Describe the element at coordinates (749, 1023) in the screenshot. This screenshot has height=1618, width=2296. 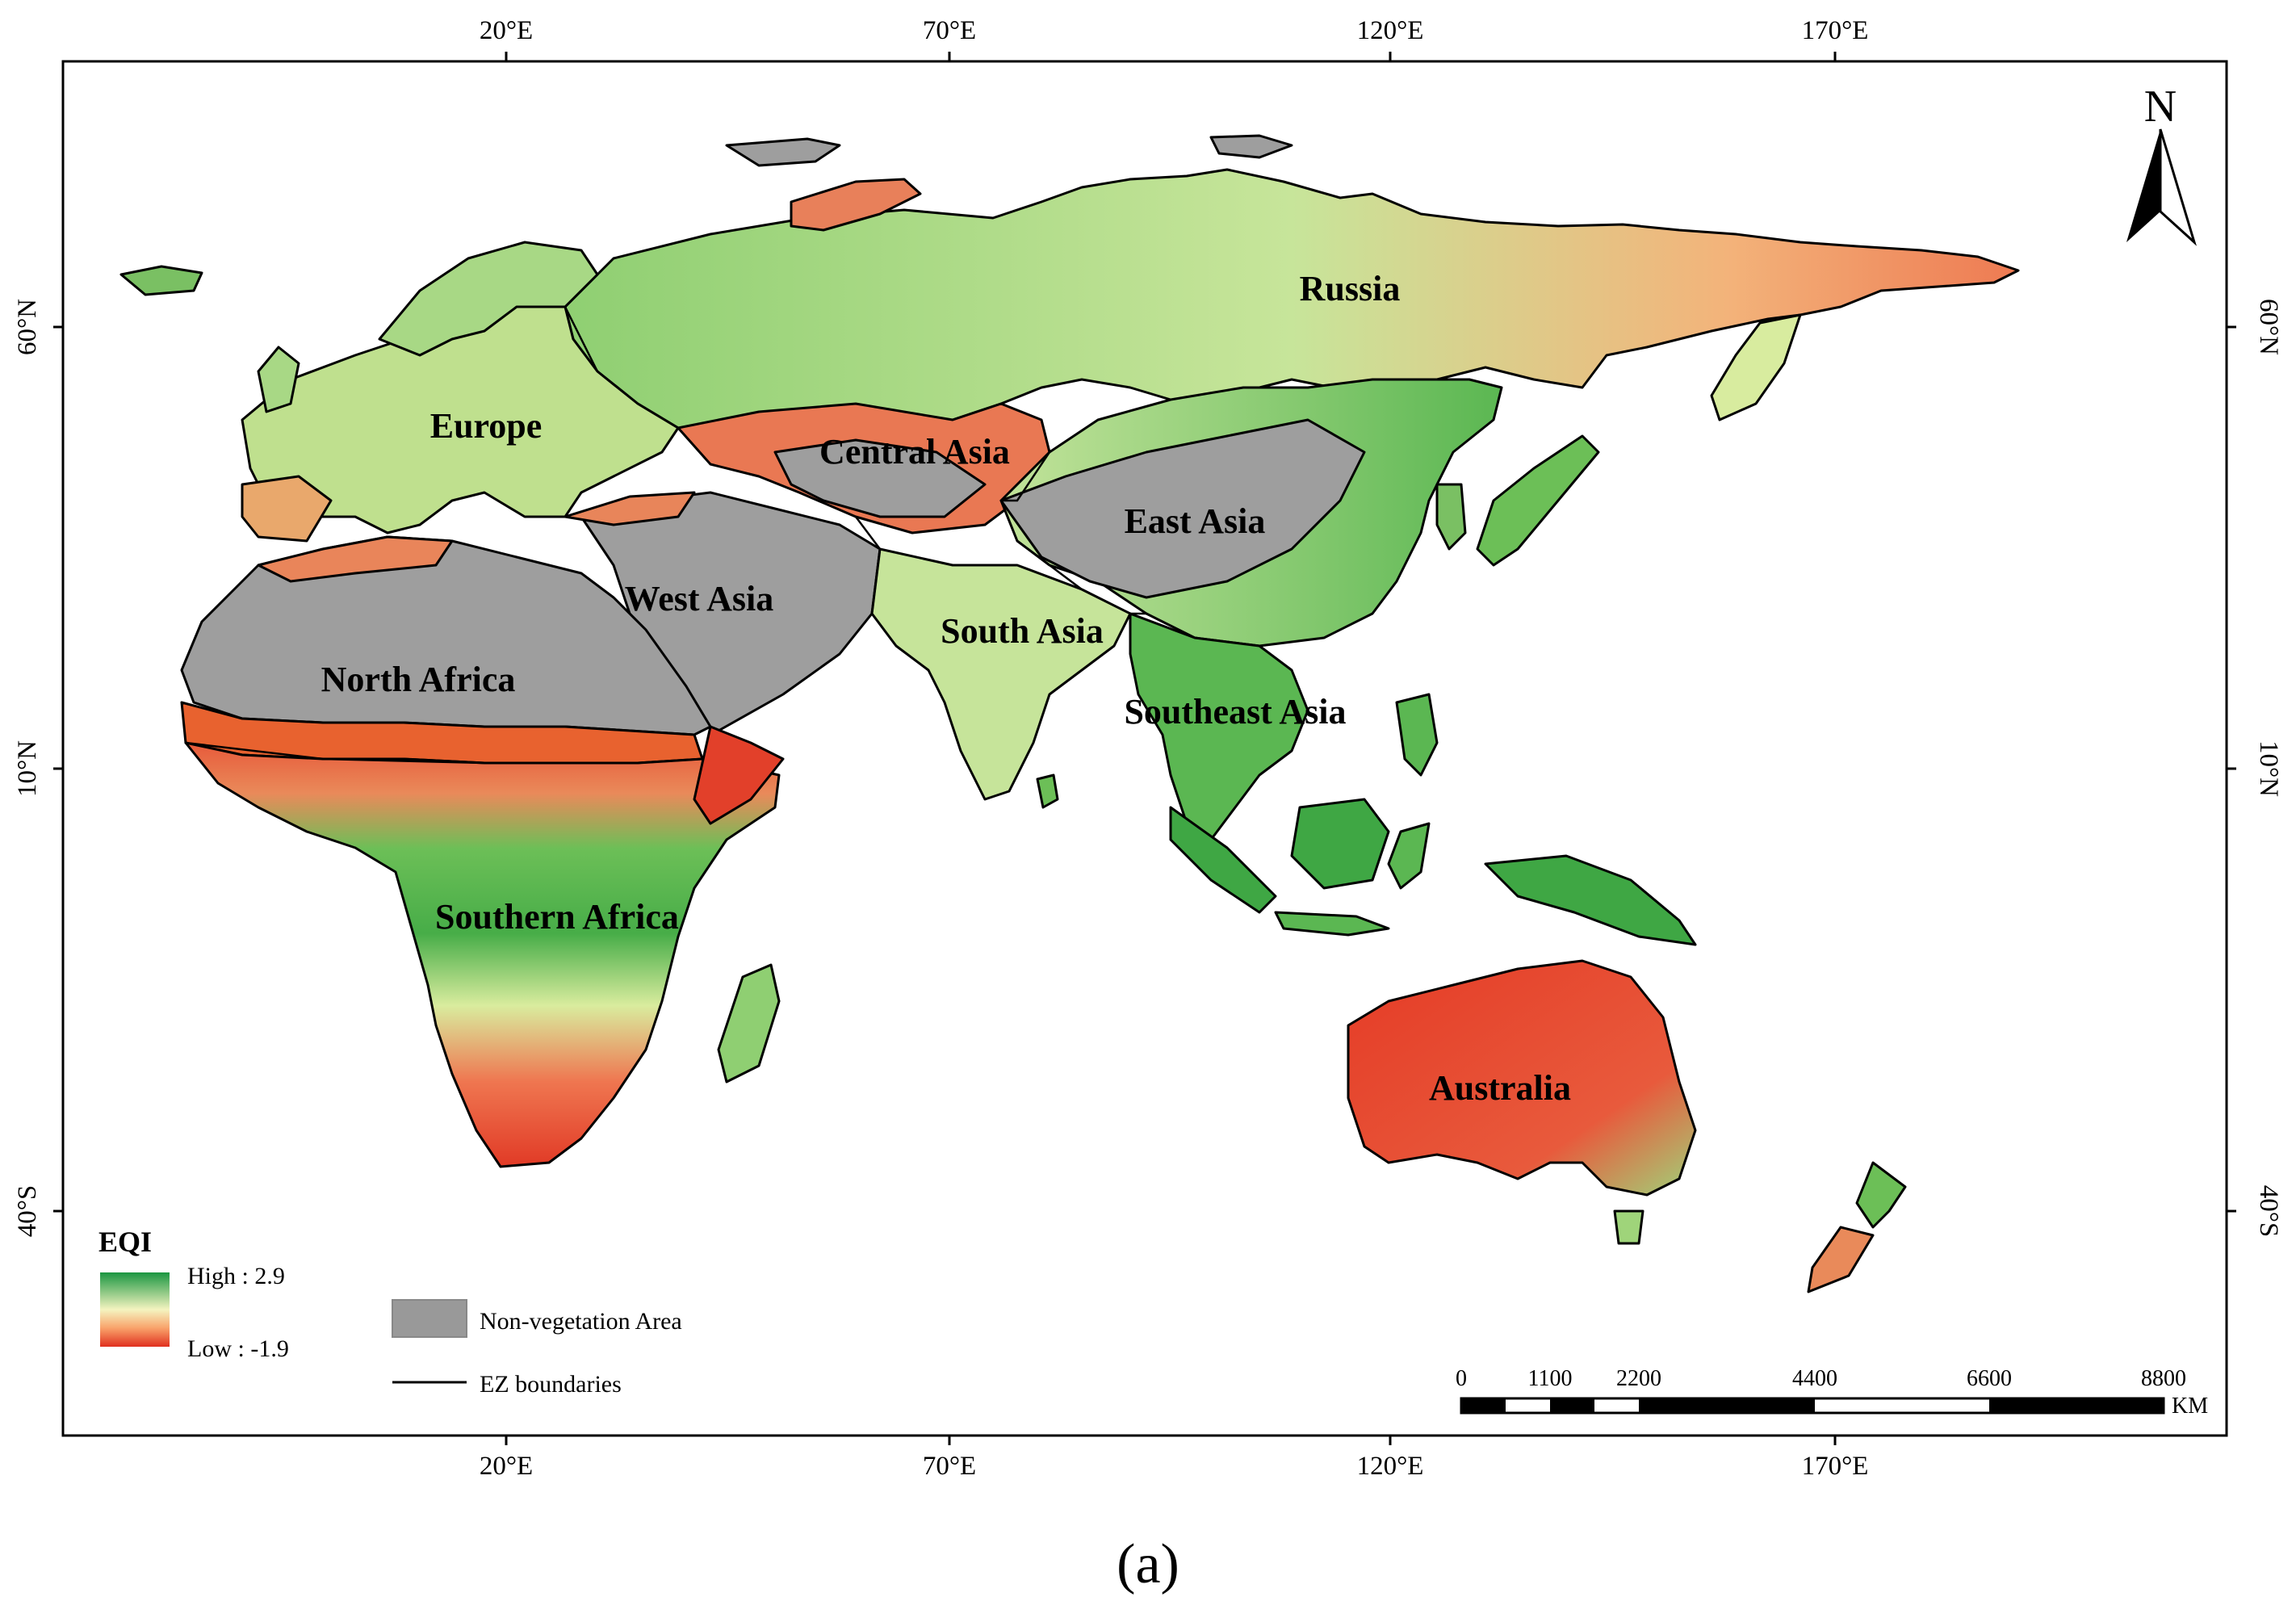
I see `land-madagascar` at that location.